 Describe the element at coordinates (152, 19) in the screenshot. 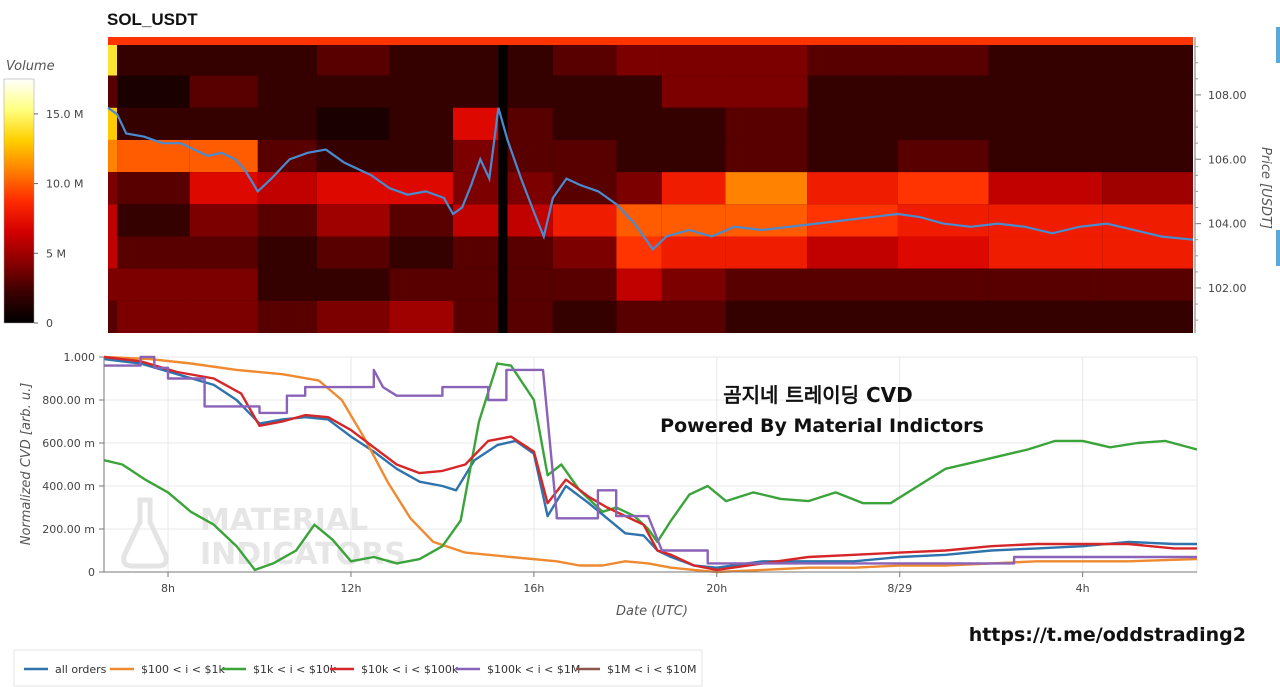

I see `chart-title: SOL_USDT` at that location.